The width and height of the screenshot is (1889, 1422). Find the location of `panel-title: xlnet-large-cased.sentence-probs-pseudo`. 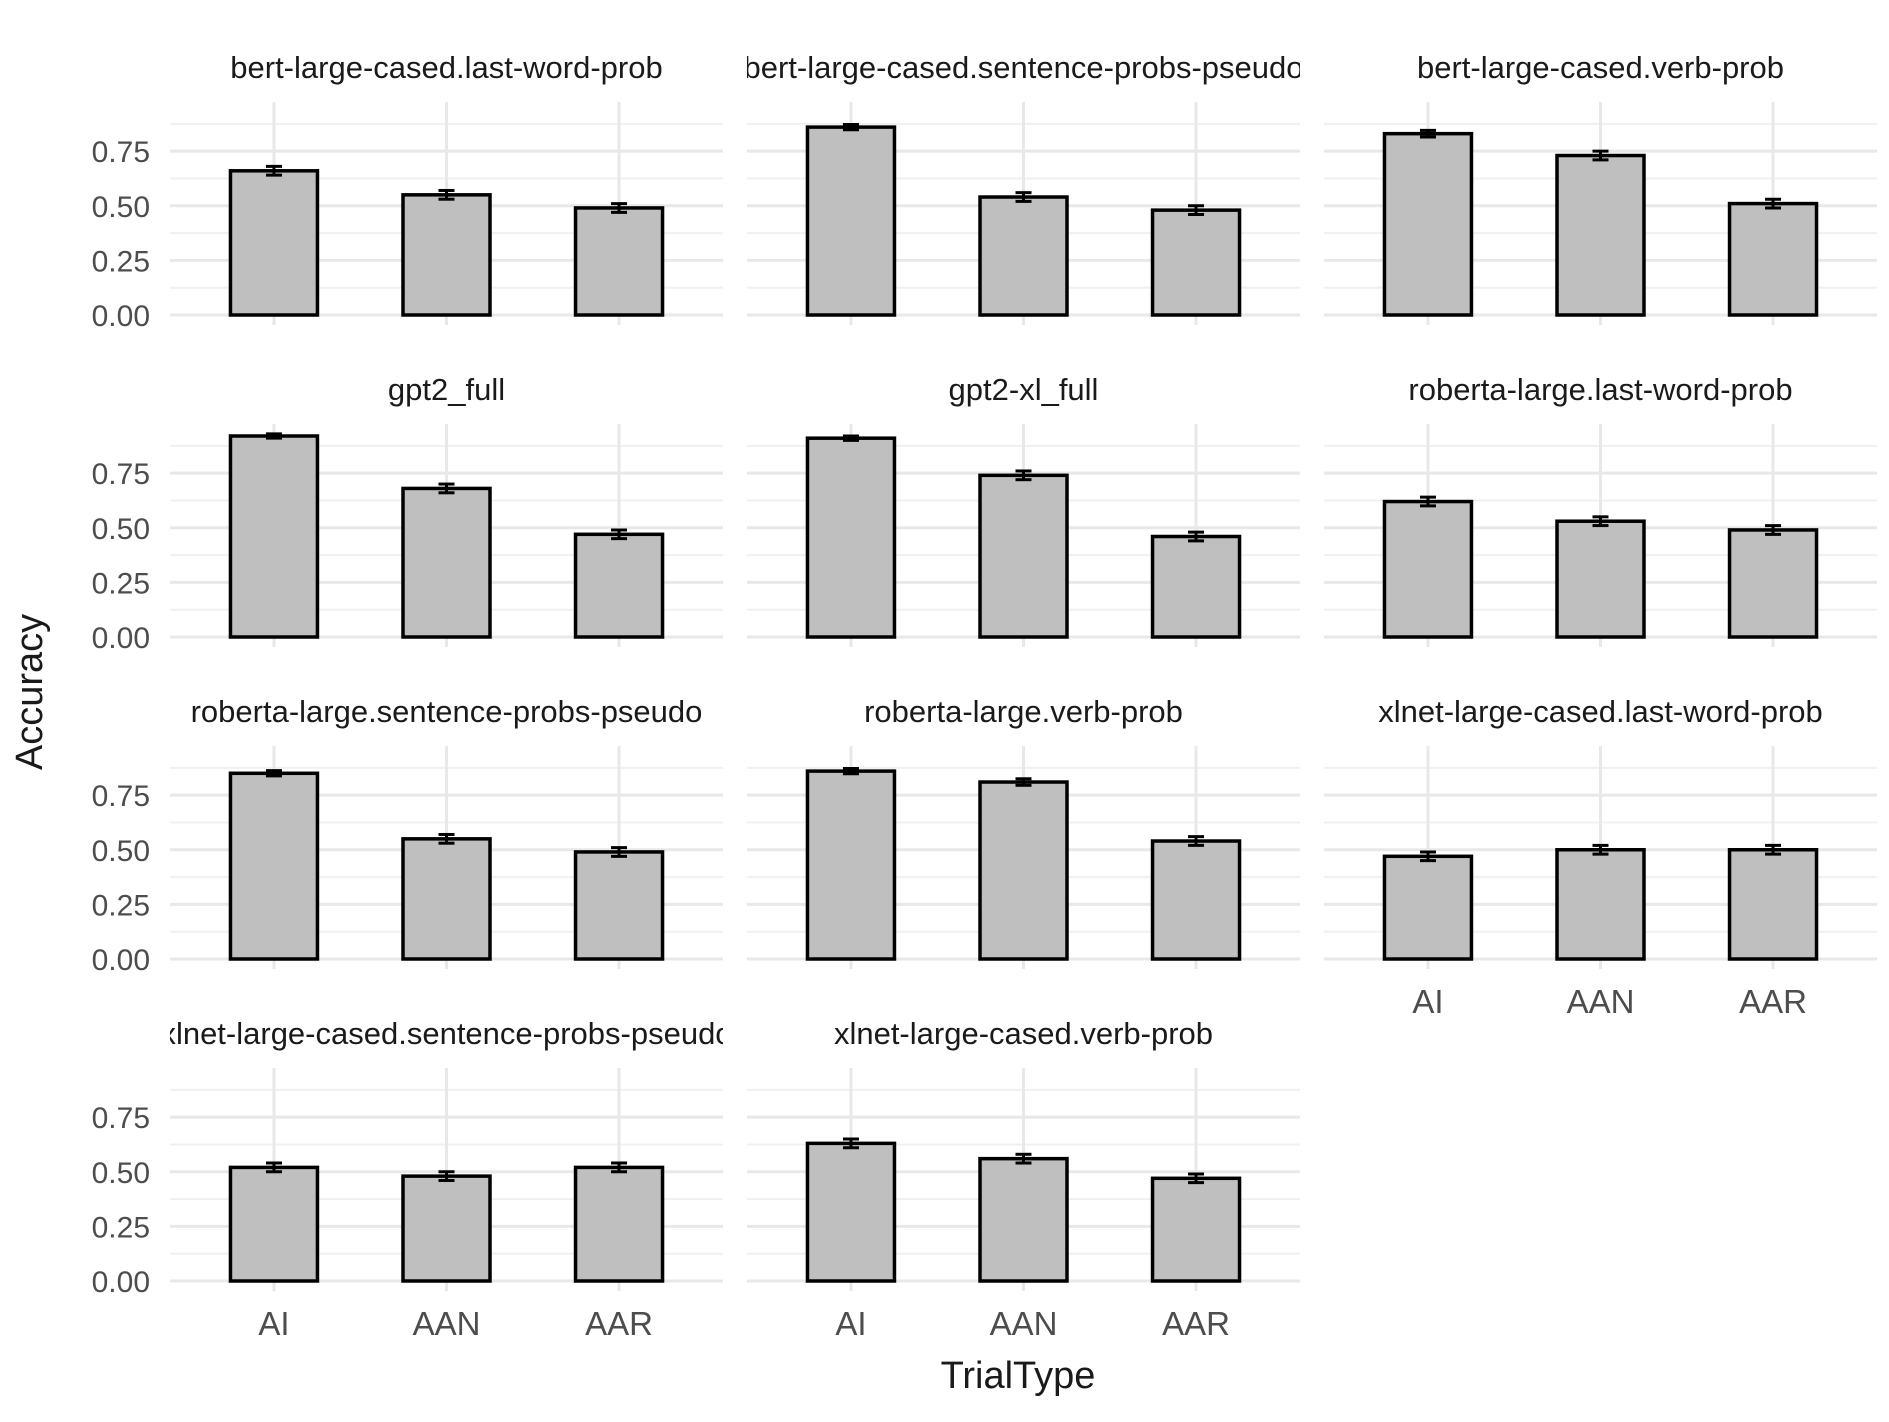

panel-title: xlnet-large-cased.sentence-probs-pseudo is located at coordinates (446, 1033).